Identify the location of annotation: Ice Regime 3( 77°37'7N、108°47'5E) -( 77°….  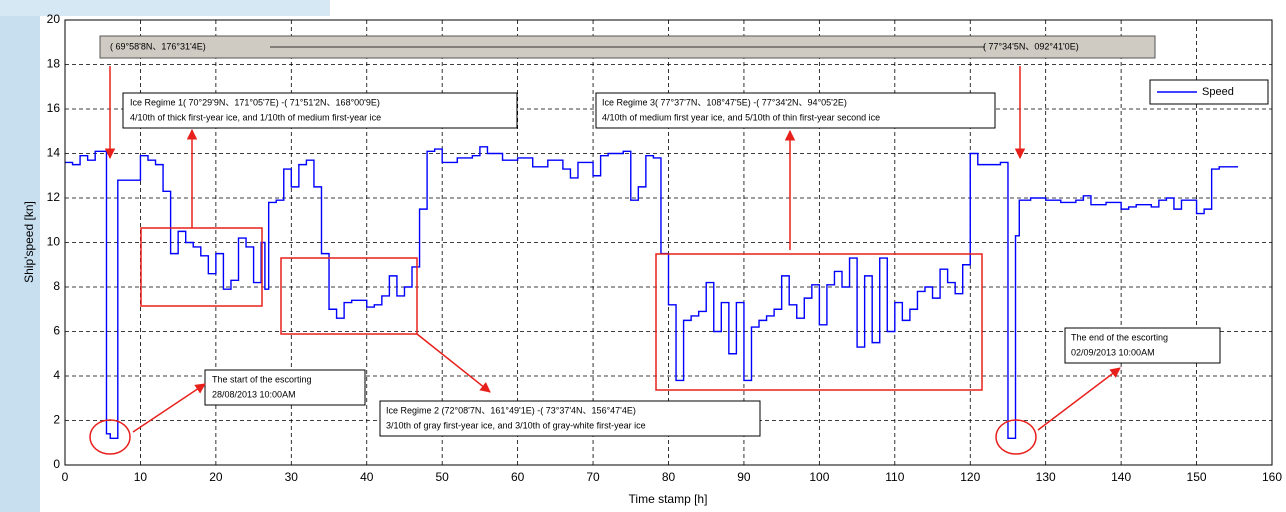
(724, 102).